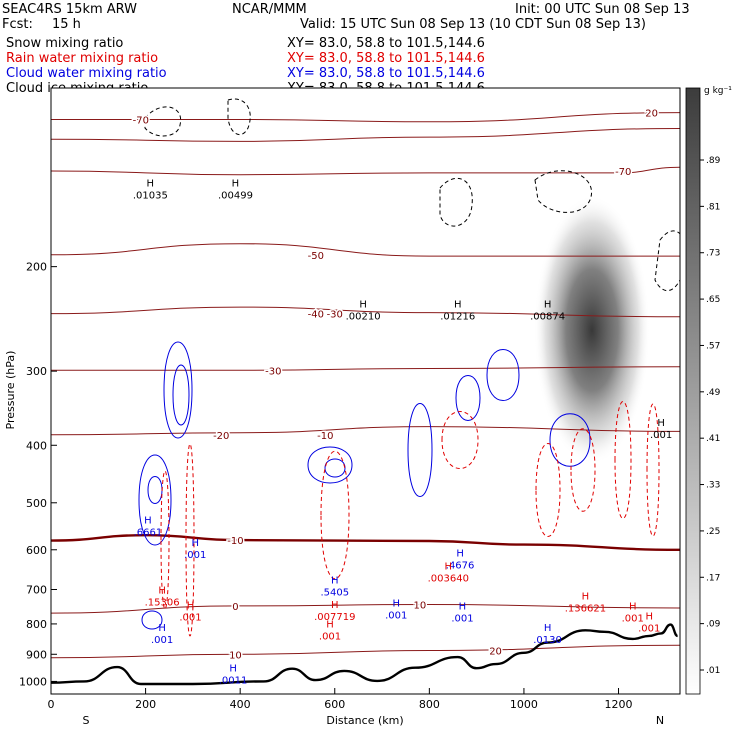 The image size is (740, 740). What do you see at coordinates (145, 704) in the screenshot?
I see `x-tick-label: 200` at bounding box center [145, 704].